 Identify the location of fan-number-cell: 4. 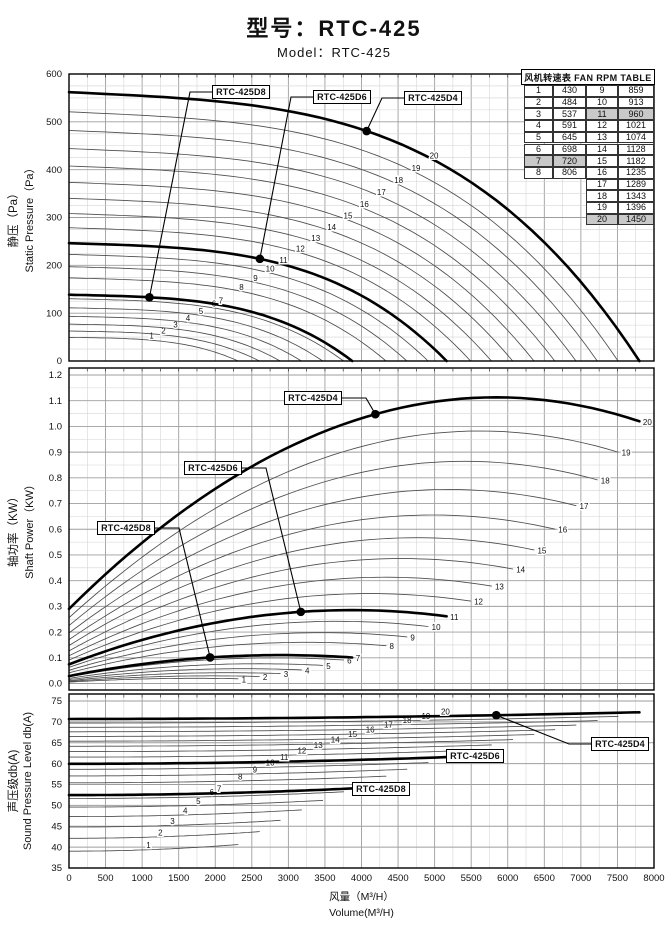
(538, 126).